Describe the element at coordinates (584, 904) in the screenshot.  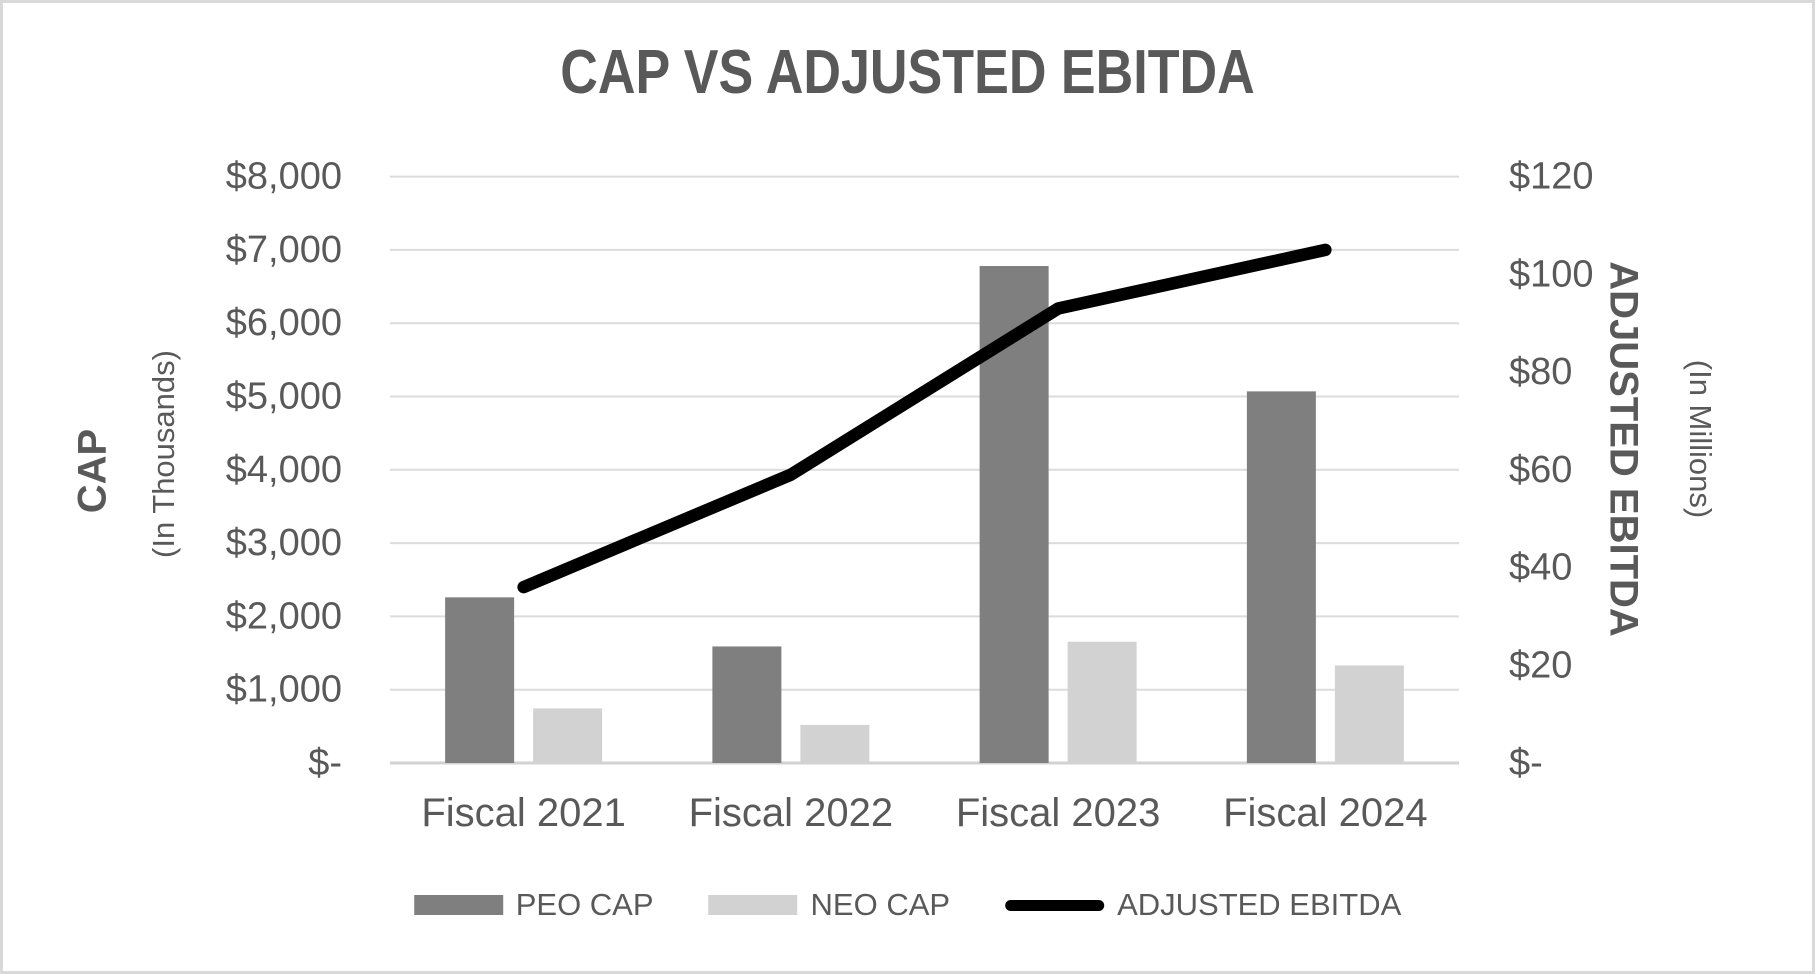
I see `legend-label: PEO CAP` at that location.